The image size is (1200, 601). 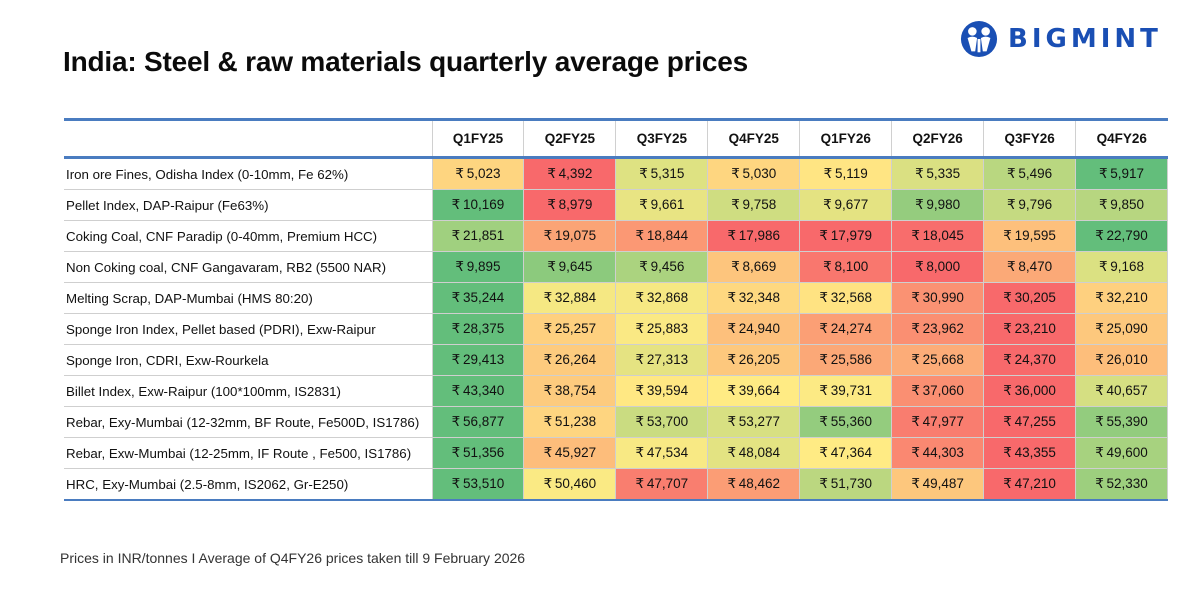 I want to click on price-cell: ₹ 9,796, so click(x=1030, y=205).